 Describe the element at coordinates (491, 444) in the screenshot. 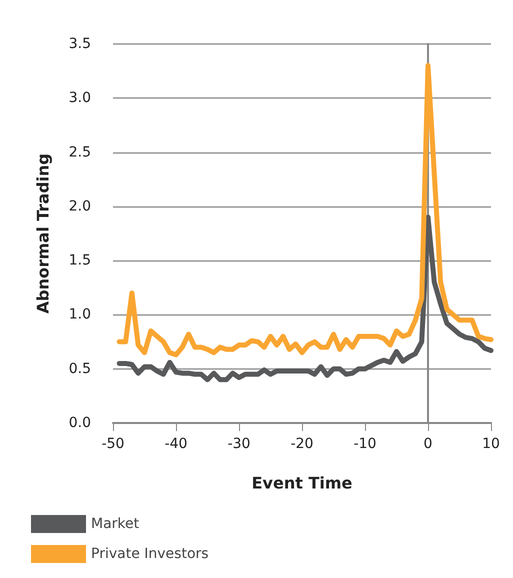

I see `x-tick-label: 10` at that location.